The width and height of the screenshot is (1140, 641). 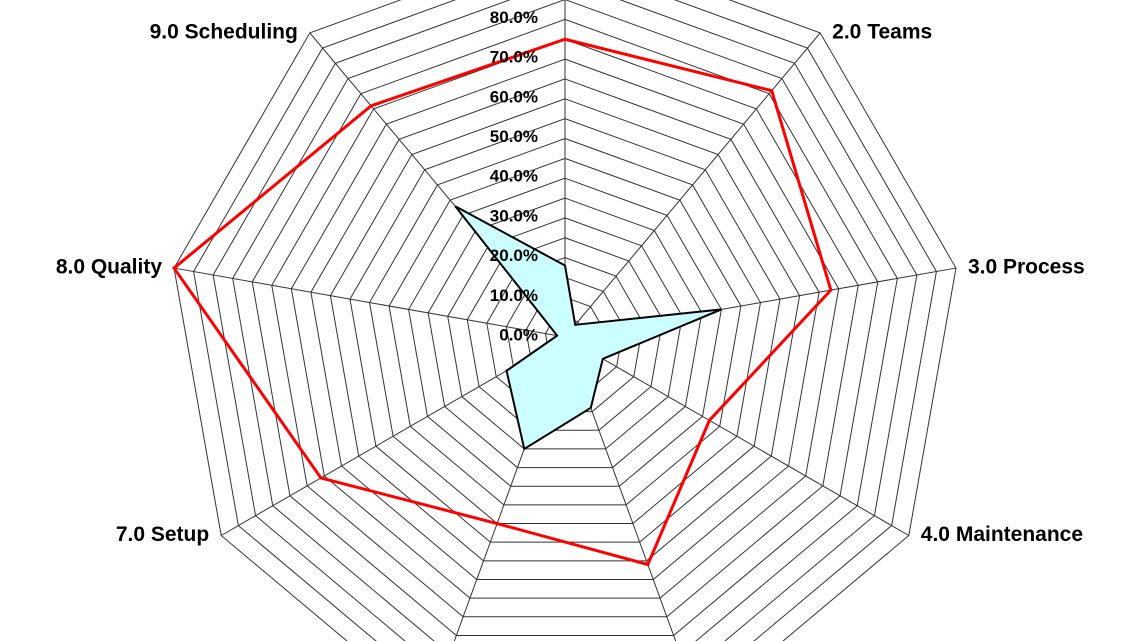 What do you see at coordinates (1026, 267) in the screenshot?
I see `category-label: 3.0 Process` at bounding box center [1026, 267].